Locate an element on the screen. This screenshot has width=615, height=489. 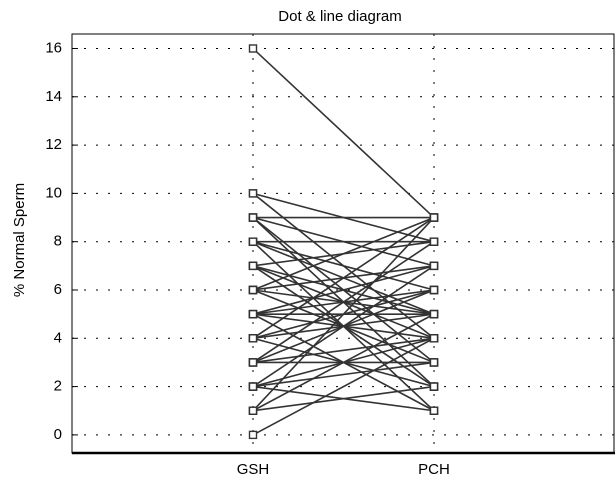
y-tick-label: 14 is located at coordinates (53, 96).